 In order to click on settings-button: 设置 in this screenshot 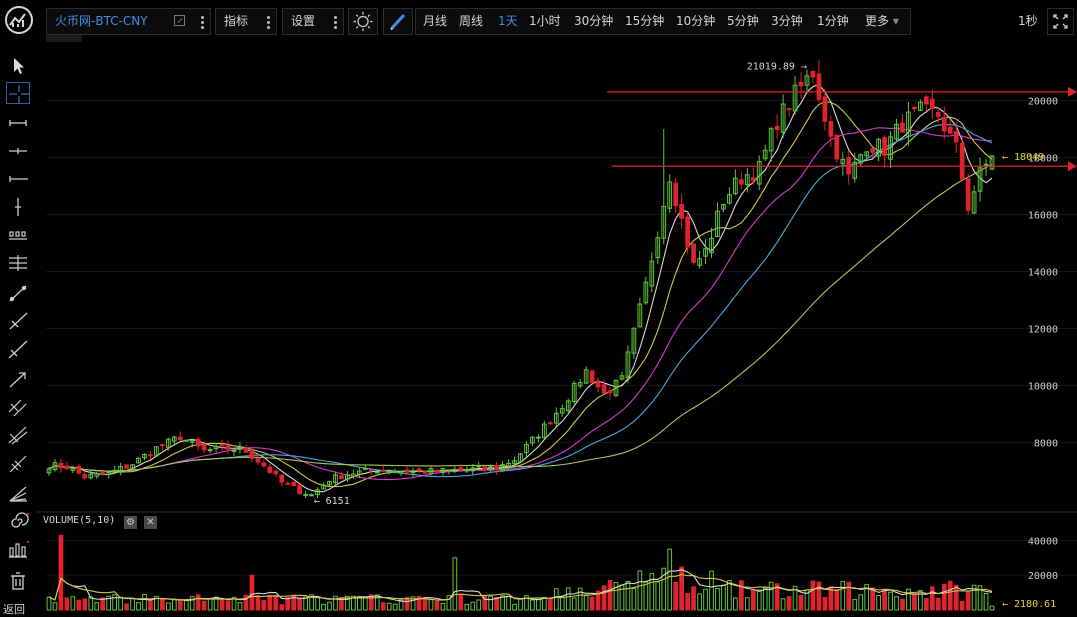, I will do `click(313, 21)`.